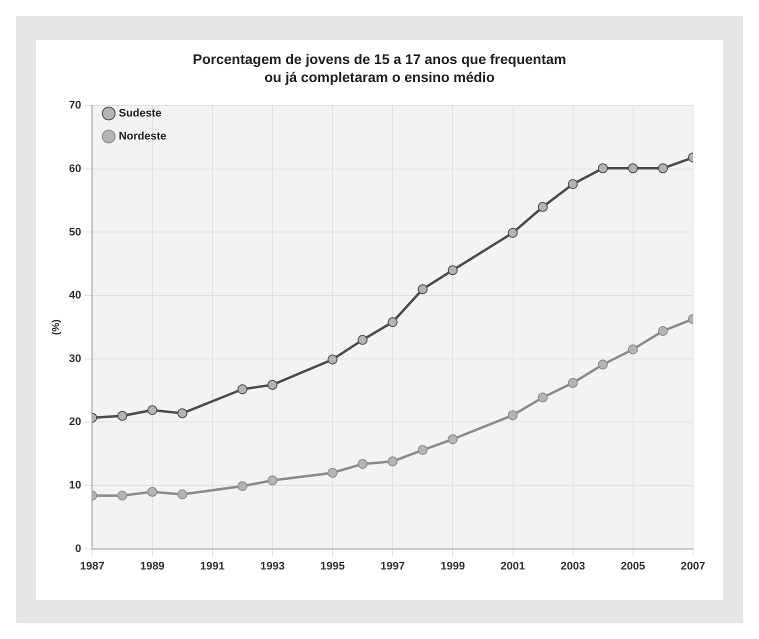  Describe the element at coordinates (513, 566) in the screenshot. I see `x-tick-label: 2001` at that location.